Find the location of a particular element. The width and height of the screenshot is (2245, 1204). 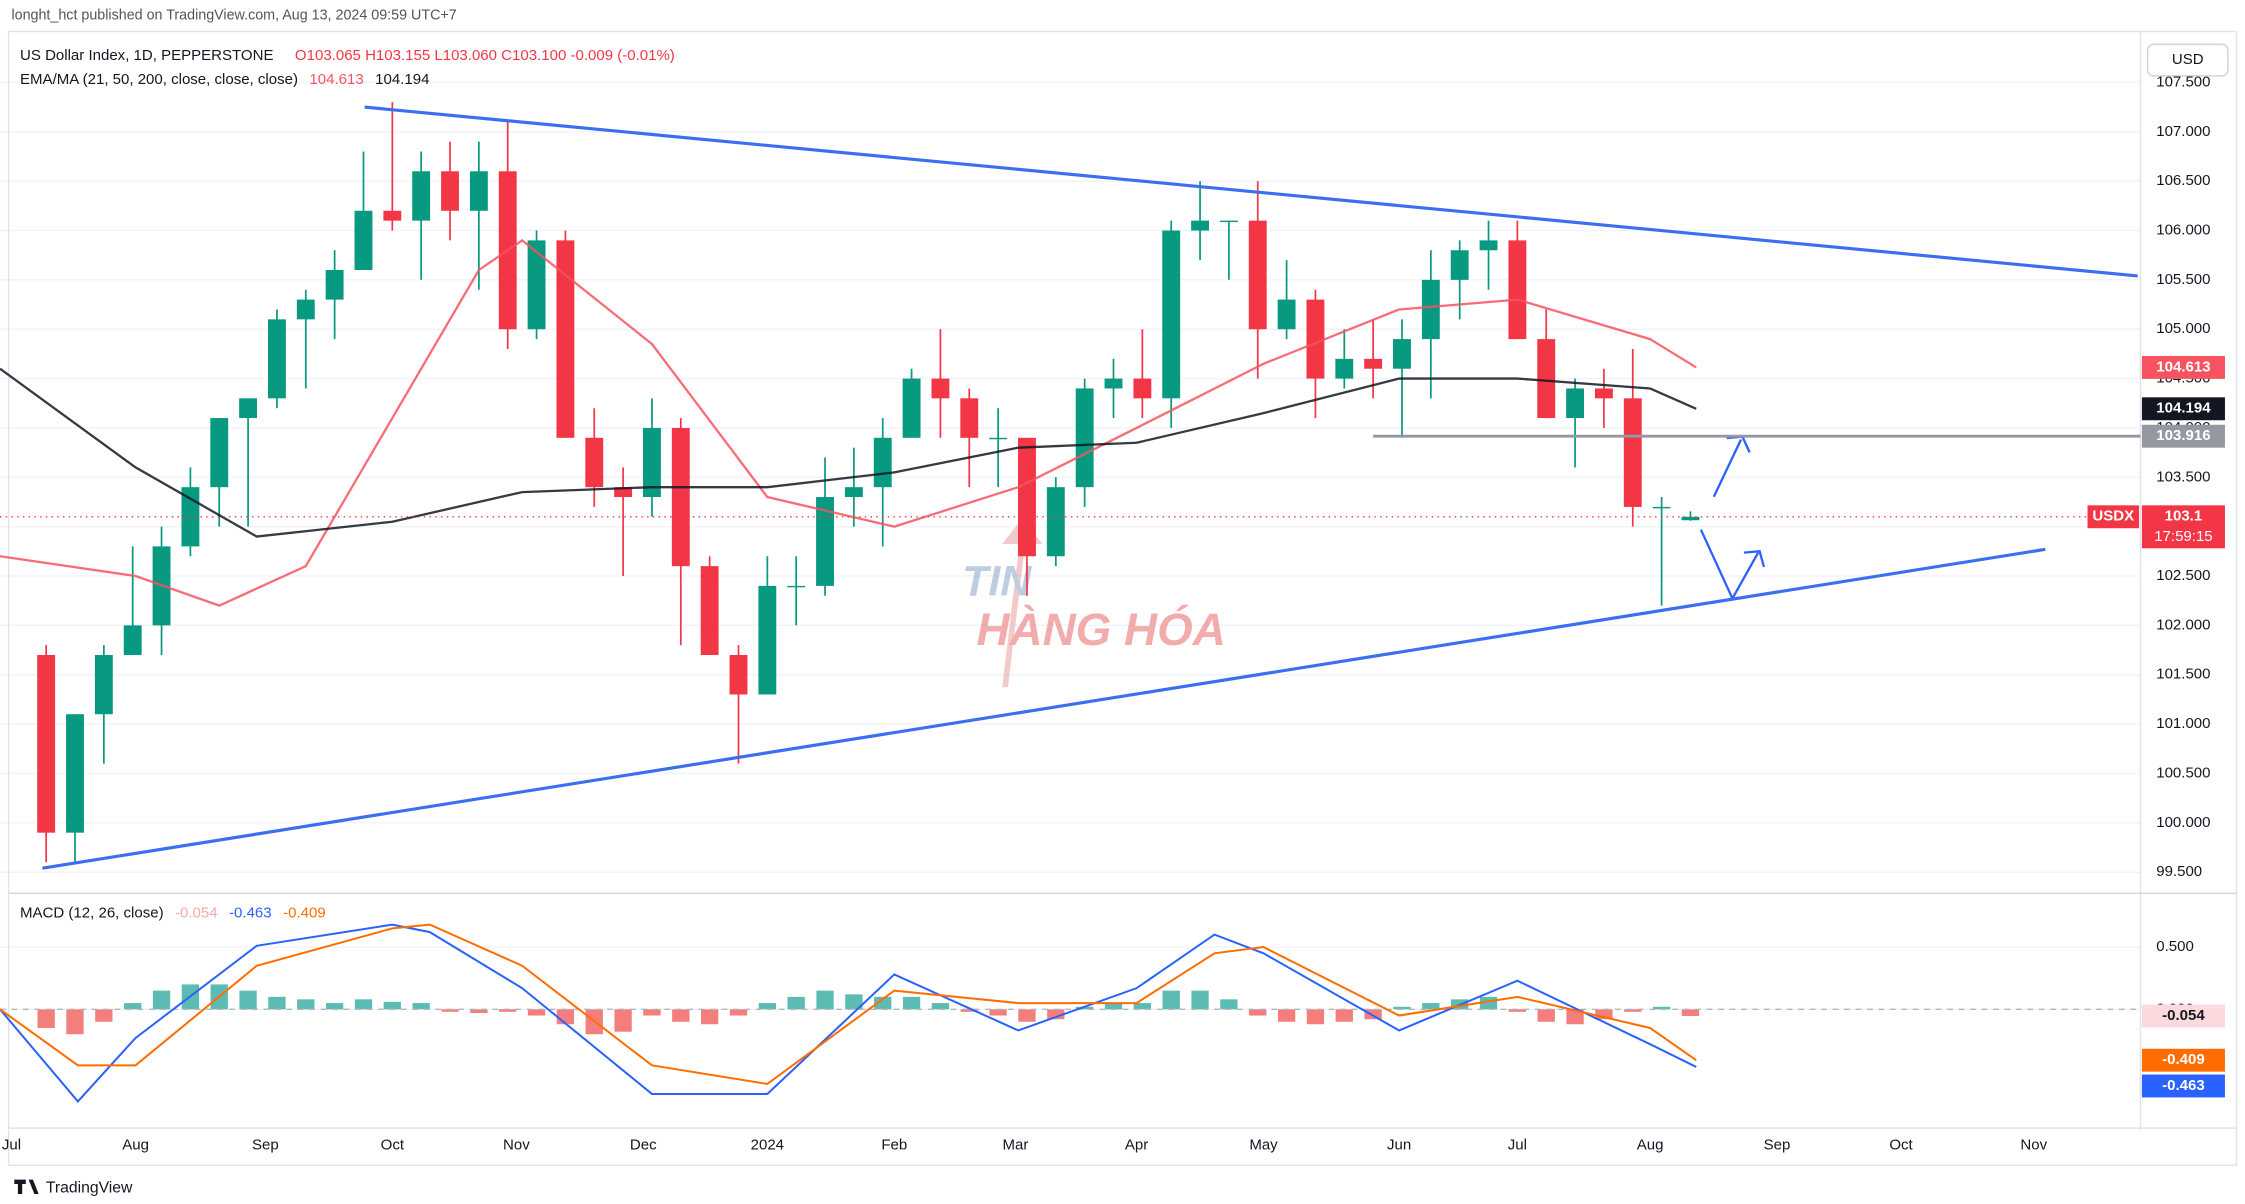

y-tick-label: 101.000 is located at coordinates (2183, 723).